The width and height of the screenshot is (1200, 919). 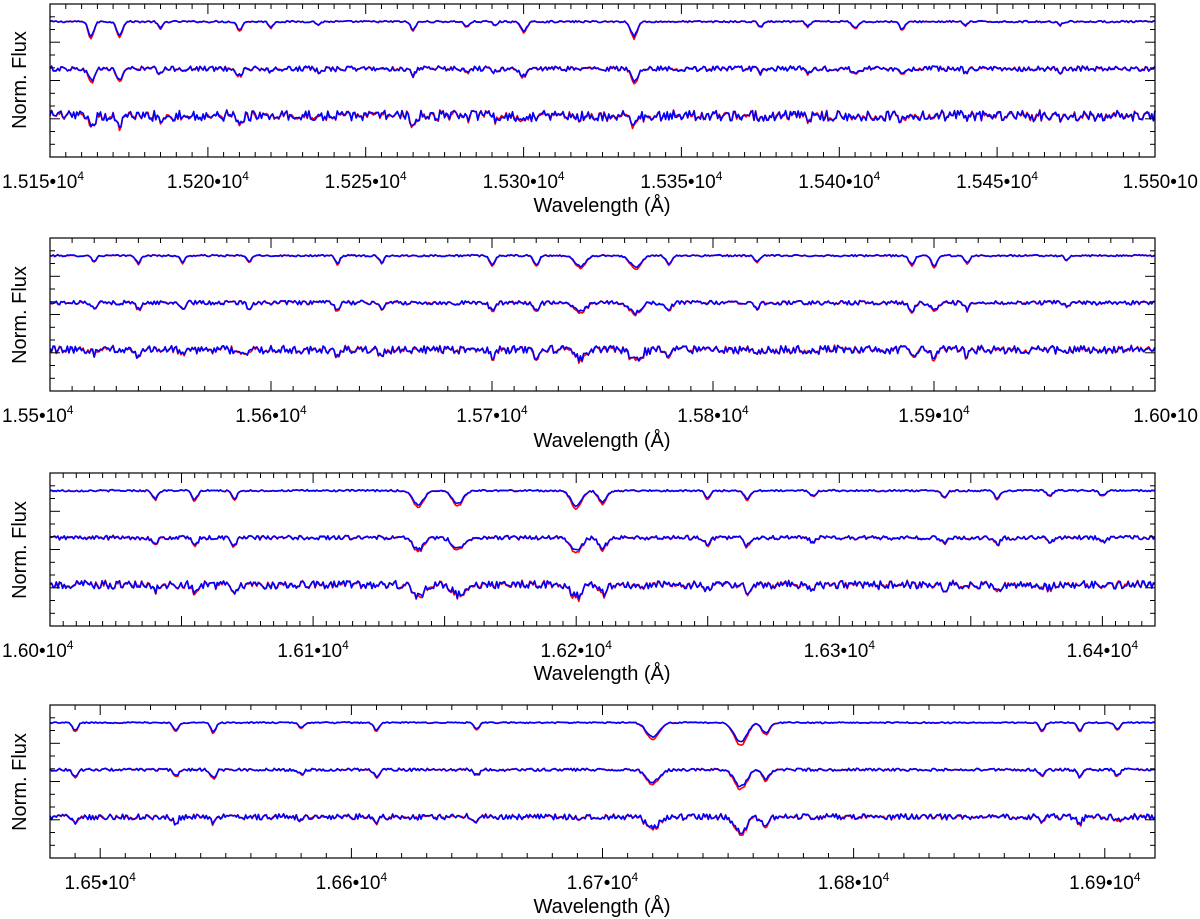 I want to click on x-tick-label: 1.515•104, so click(x=43, y=181).